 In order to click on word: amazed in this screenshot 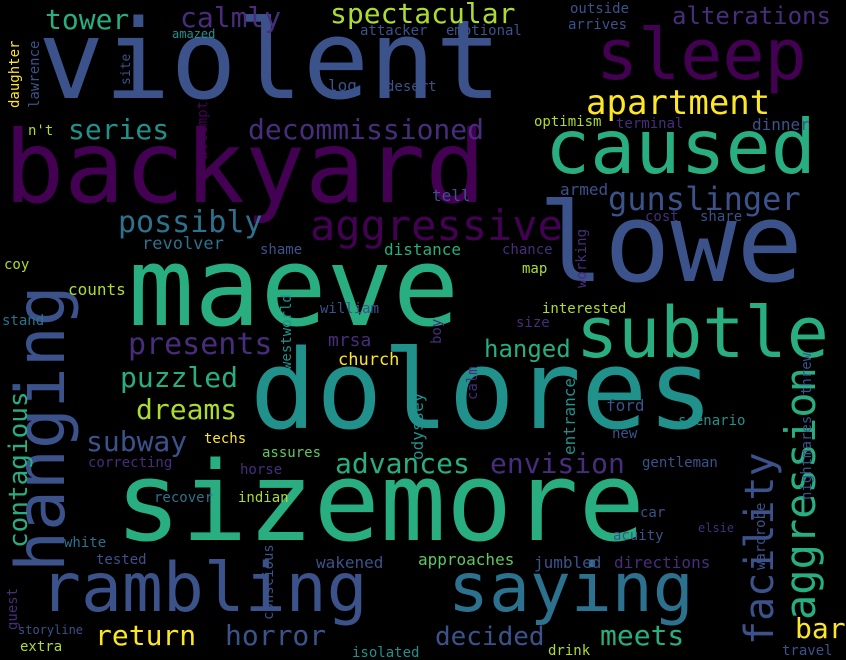, I will do `click(194, 34)`.